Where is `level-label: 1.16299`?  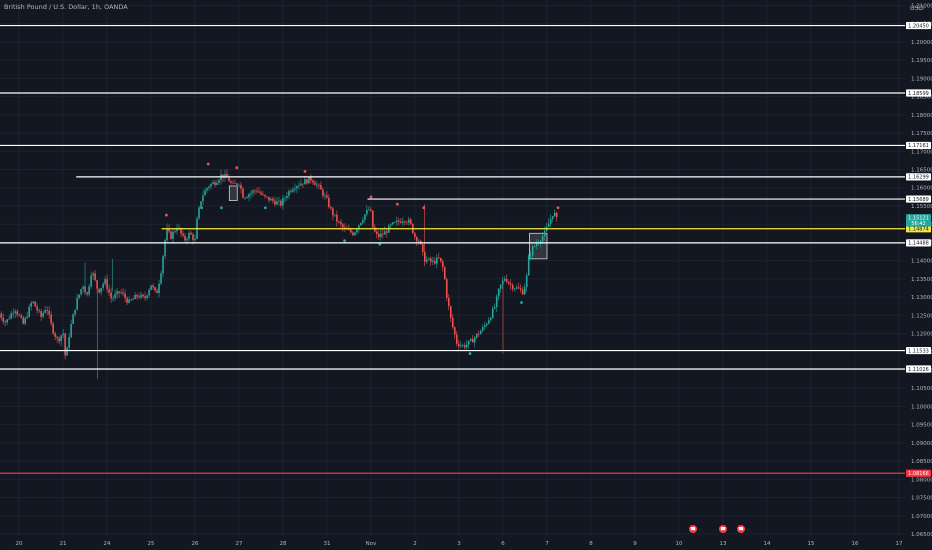
level-label: 1.16299 is located at coordinates (918, 178).